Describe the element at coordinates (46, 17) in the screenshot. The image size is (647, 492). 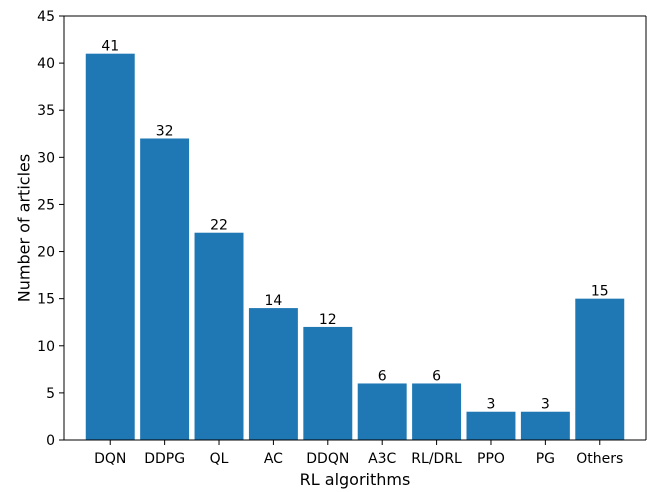
I see `y-tick-label: 45` at that location.